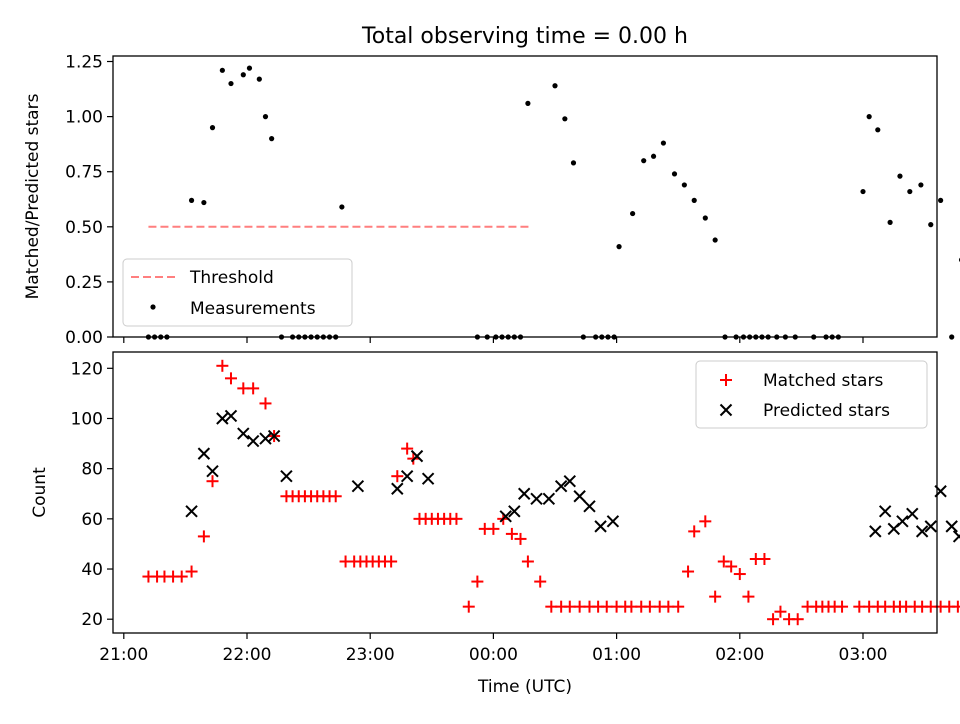 The height and width of the screenshot is (724, 960). Describe the element at coordinates (823, 381) in the screenshot. I see `legend-matched-label: Matched stars` at that location.